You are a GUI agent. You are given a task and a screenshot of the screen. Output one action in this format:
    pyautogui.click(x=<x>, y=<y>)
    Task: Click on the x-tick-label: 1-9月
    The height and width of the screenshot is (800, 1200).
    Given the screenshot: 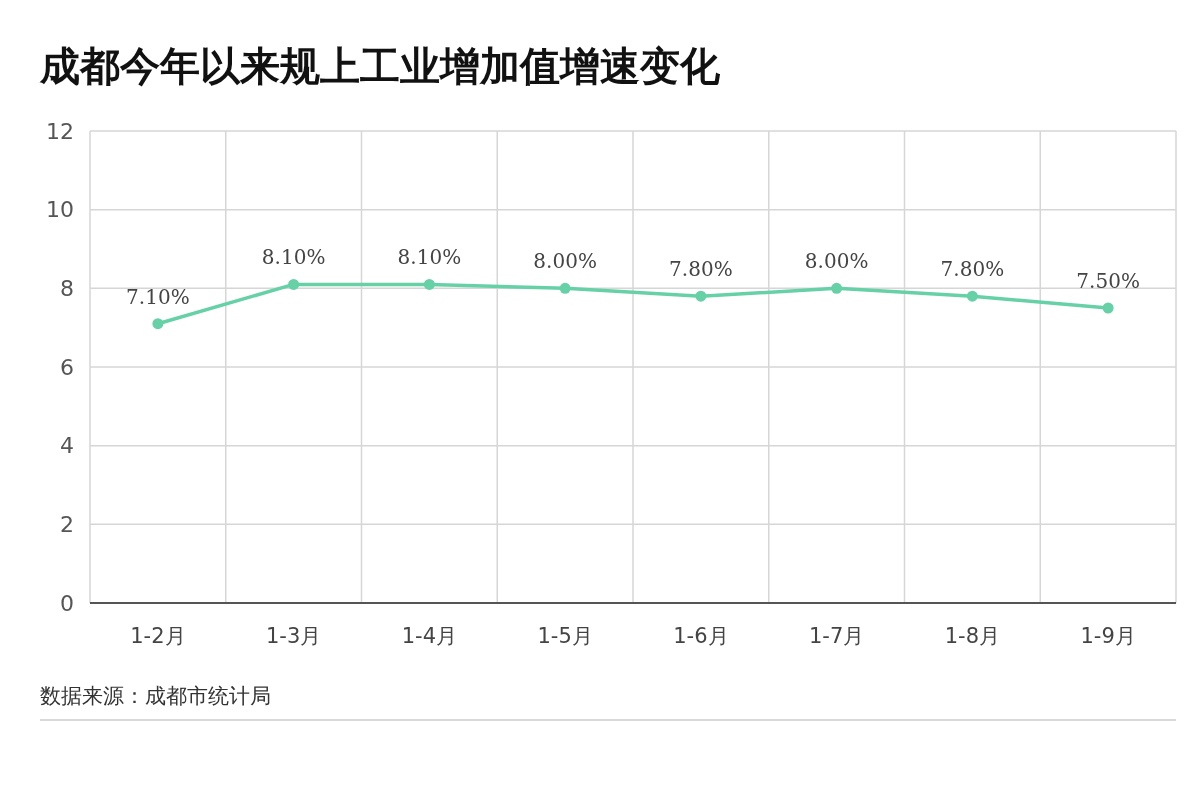 What is the action you would take?
    pyautogui.click(x=1108, y=636)
    